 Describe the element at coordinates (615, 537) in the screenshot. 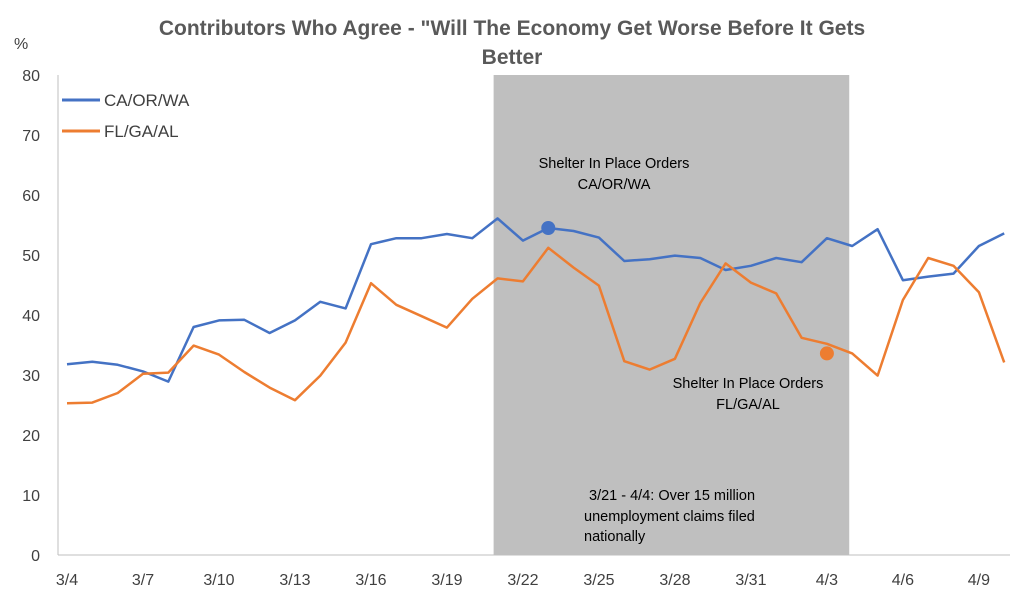

I see `annotation-box-line-3: nationally` at that location.